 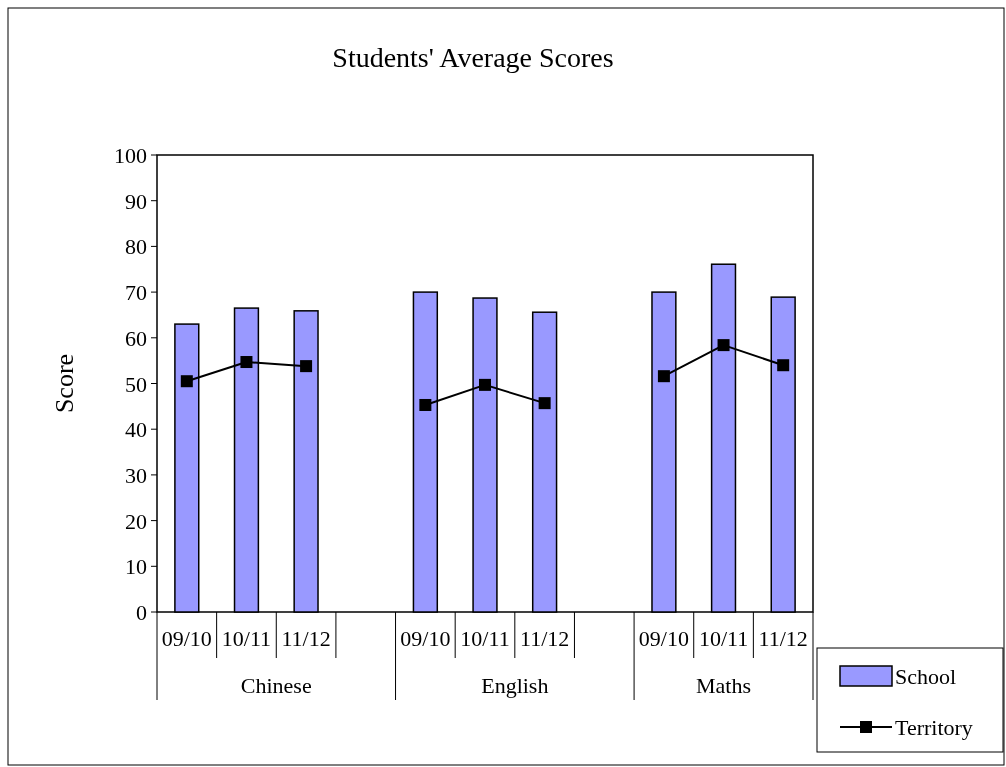 I want to click on y-tick-label: 70, so click(x=136, y=293).